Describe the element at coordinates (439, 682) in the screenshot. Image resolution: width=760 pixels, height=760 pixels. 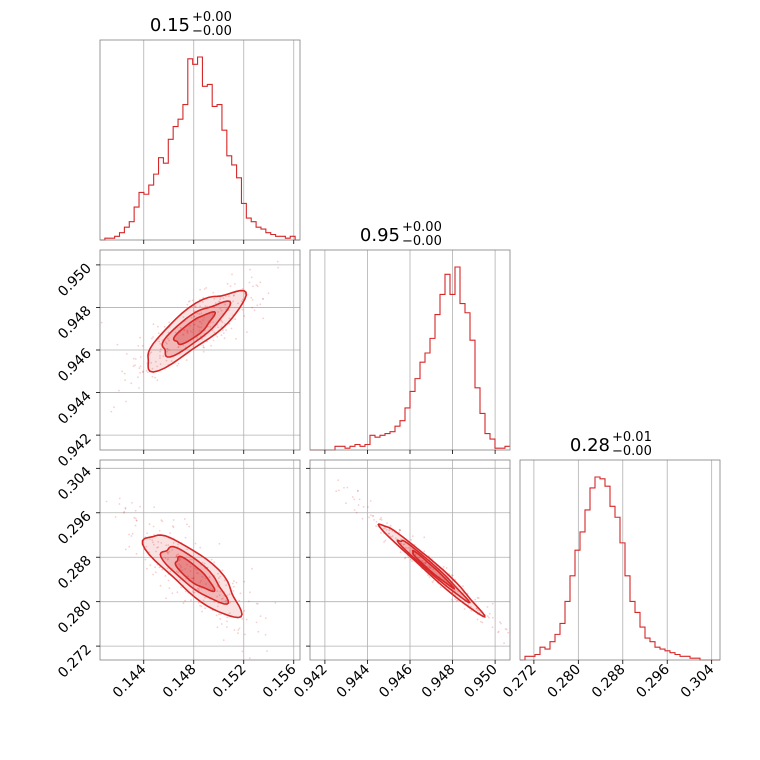
I see `x-tick-label: 0.948` at that location.